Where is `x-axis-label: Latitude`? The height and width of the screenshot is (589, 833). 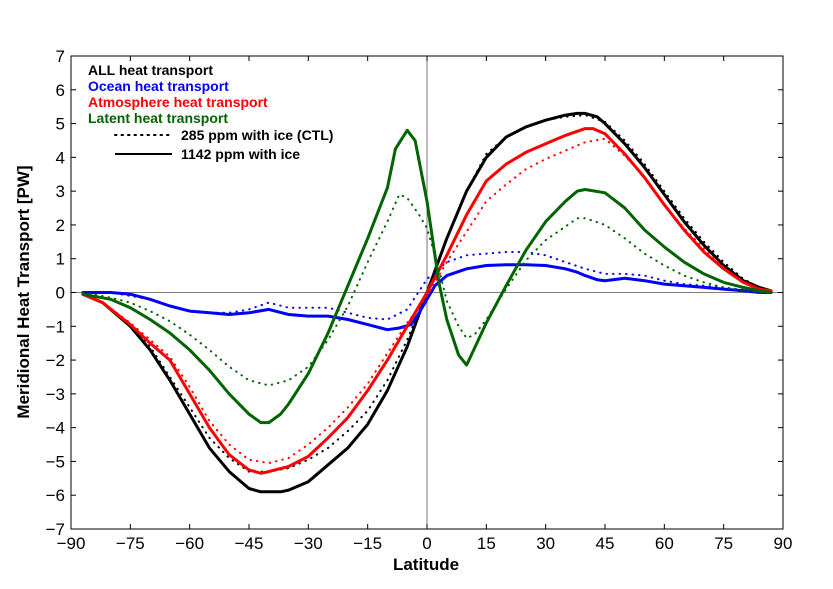
x-axis-label: Latitude is located at coordinates (426, 564).